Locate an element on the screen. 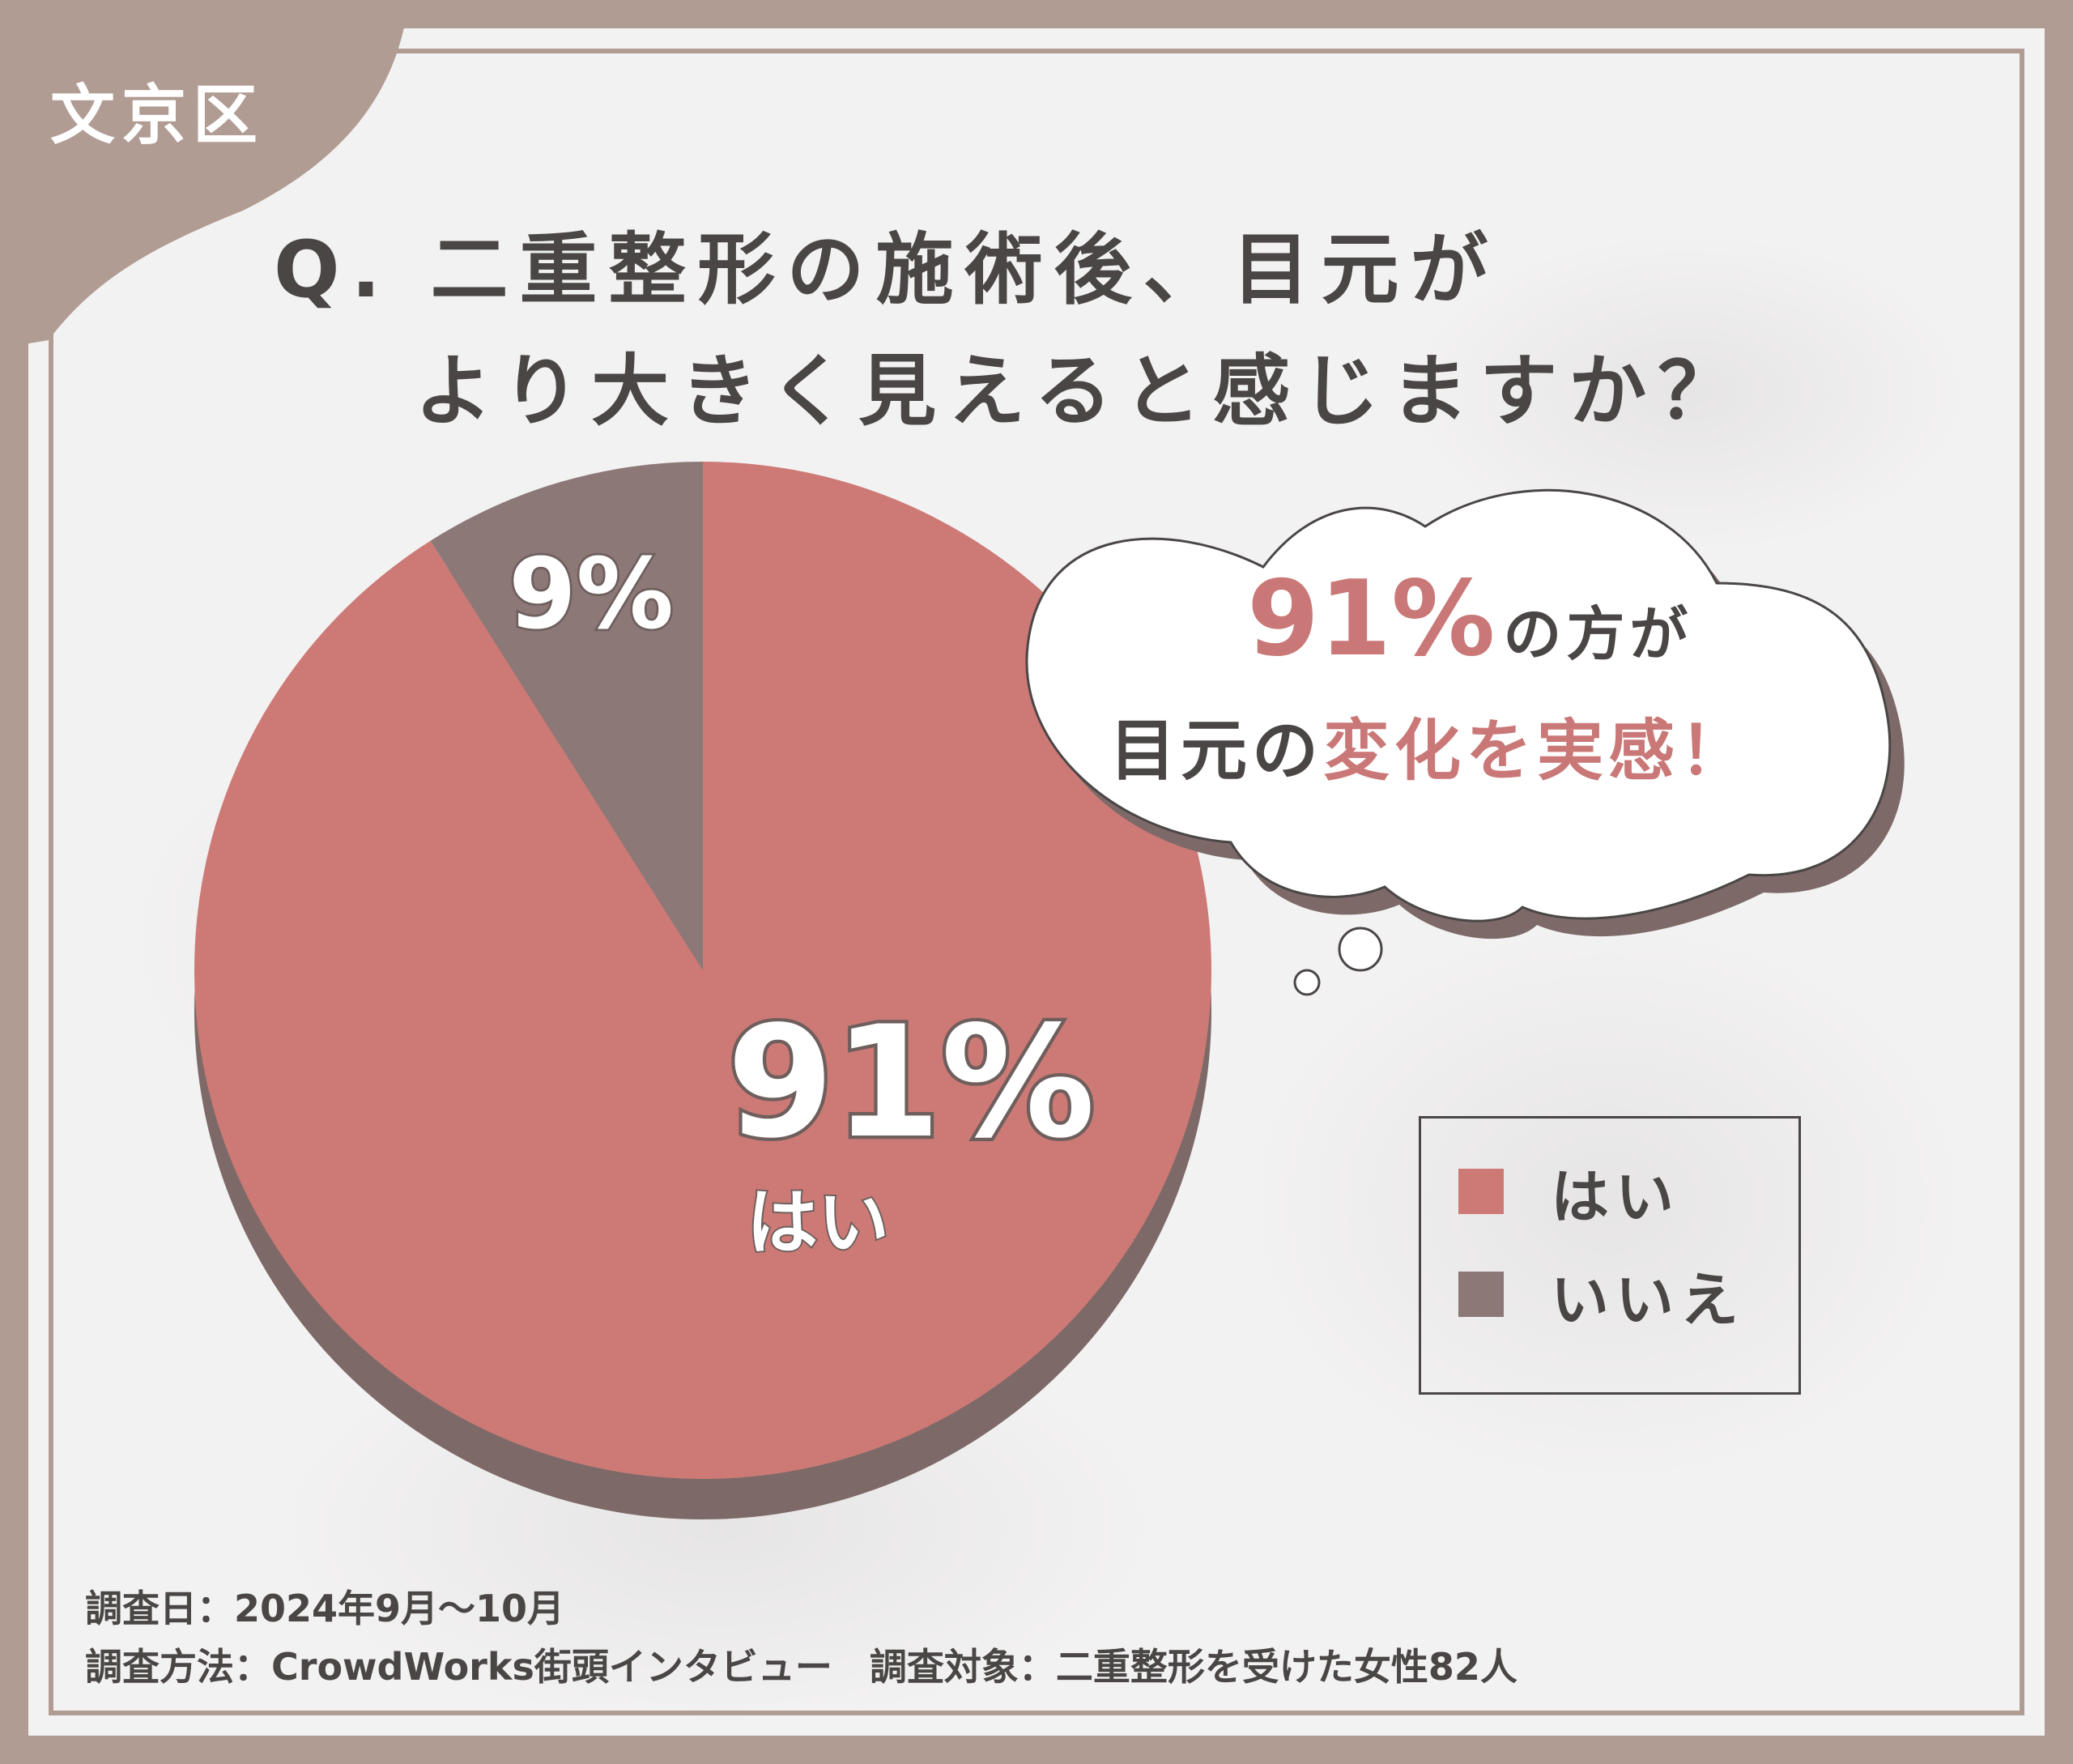 Image resolution: width=2073 pixels, height=1764 pixels. survey-date: 調査日：2024年9月～10月 is located at coordinates (325, 1608).